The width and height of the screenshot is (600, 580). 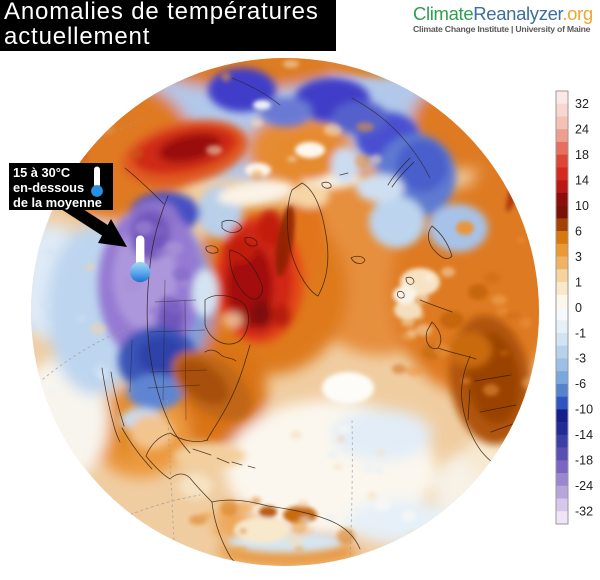 What do you see at coordinates (582, 104) in the screenshot?
I see `svg-text: 32` at bounding box center [582, 104].